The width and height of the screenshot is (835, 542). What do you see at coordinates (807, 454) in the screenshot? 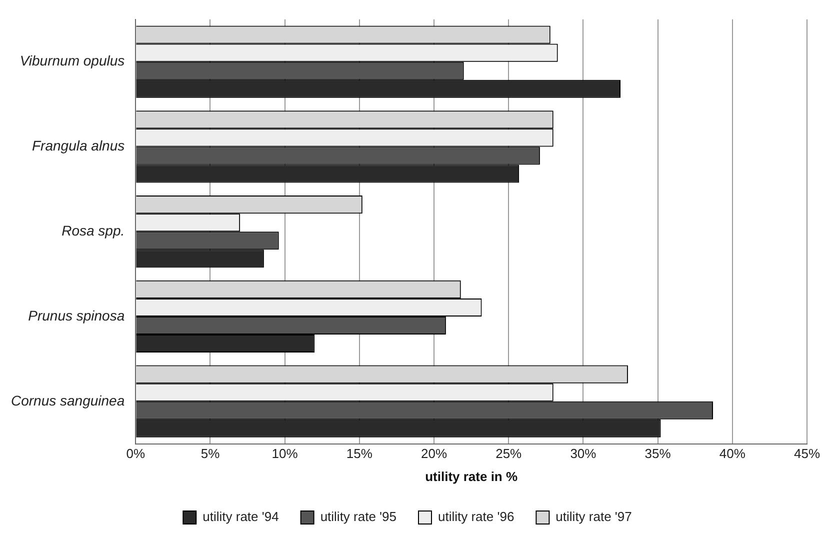
I see `x-tick-label: 45%` at bounding box center [807, 454].